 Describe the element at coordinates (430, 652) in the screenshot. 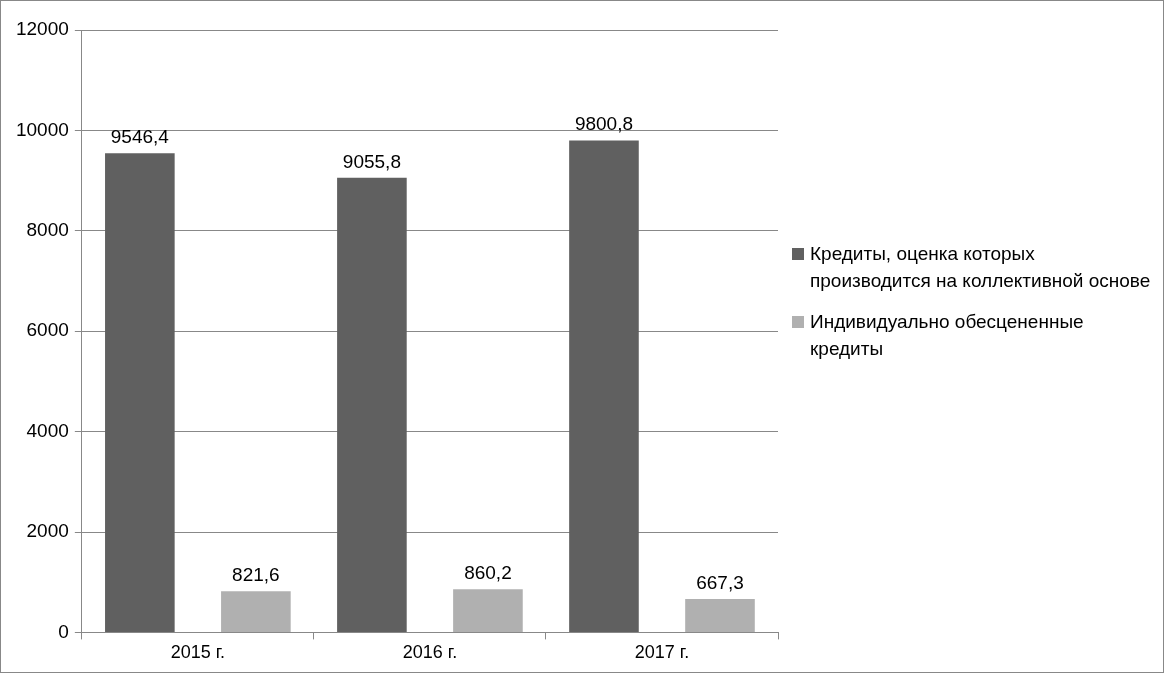

I see `x-tick-label: 2016 г.` at that location.